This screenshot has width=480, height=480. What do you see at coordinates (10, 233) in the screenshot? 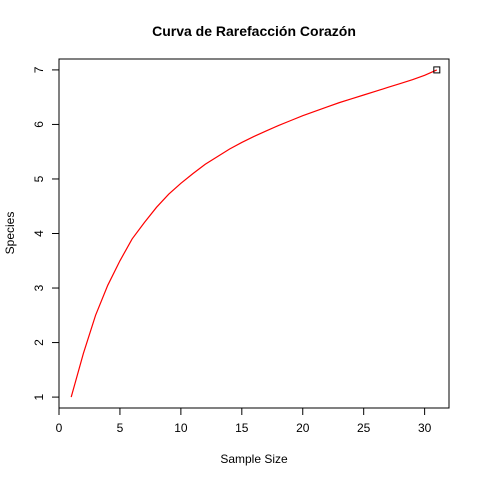
I see `y-axis-label: Species` at bounding box center [10, 233].